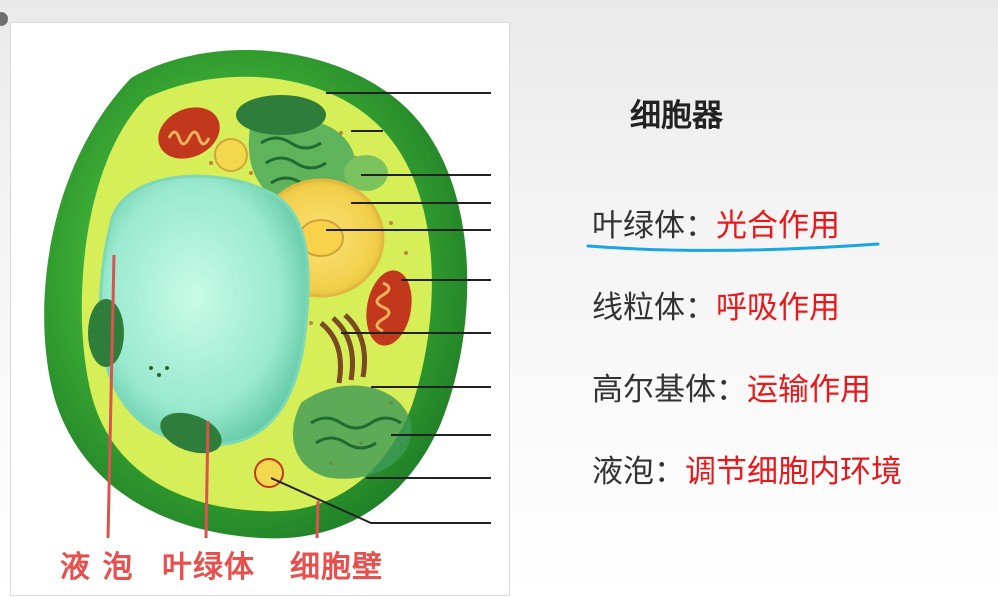 The width and height of the screenshot is (998, 597). Describe the element at coordinates (623, 472) in the screenshot. I see `organelle-name: 液泡` at that location.